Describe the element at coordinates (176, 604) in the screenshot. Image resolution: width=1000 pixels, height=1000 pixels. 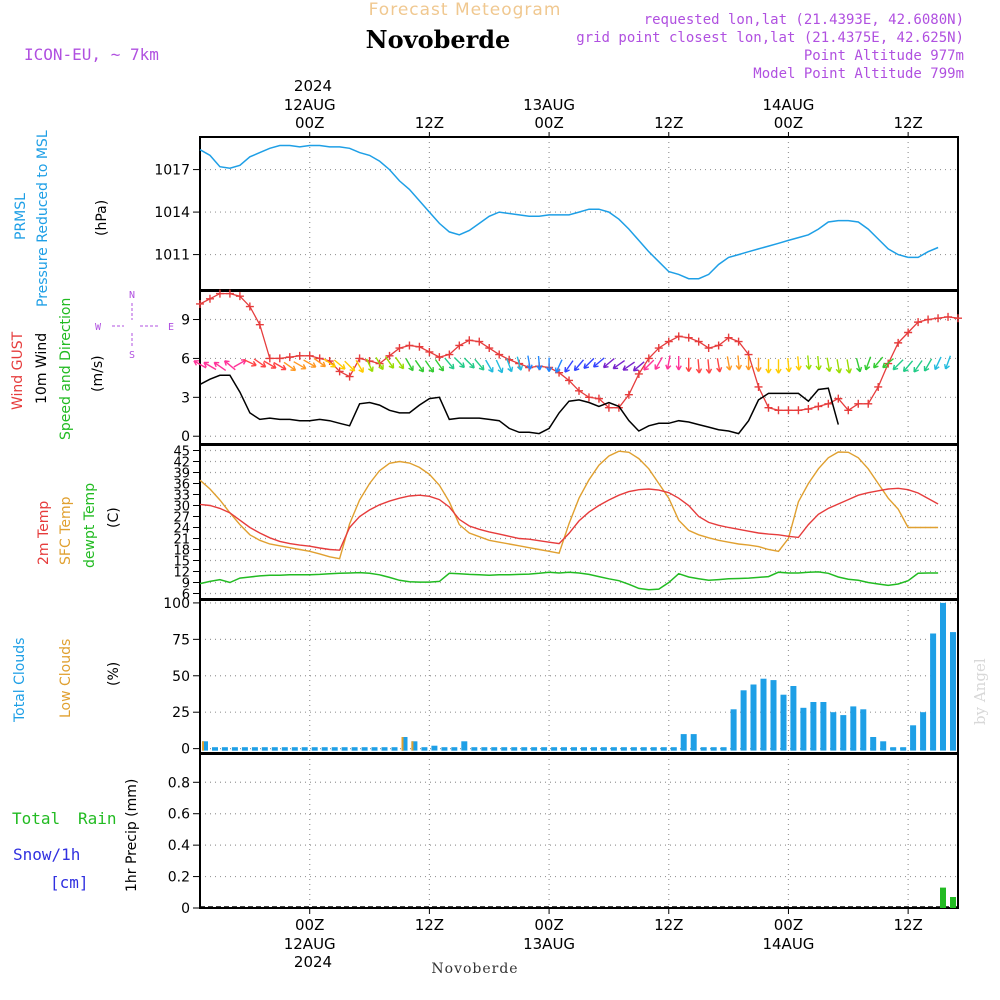
I see `y-tick-label: 100` at that location.